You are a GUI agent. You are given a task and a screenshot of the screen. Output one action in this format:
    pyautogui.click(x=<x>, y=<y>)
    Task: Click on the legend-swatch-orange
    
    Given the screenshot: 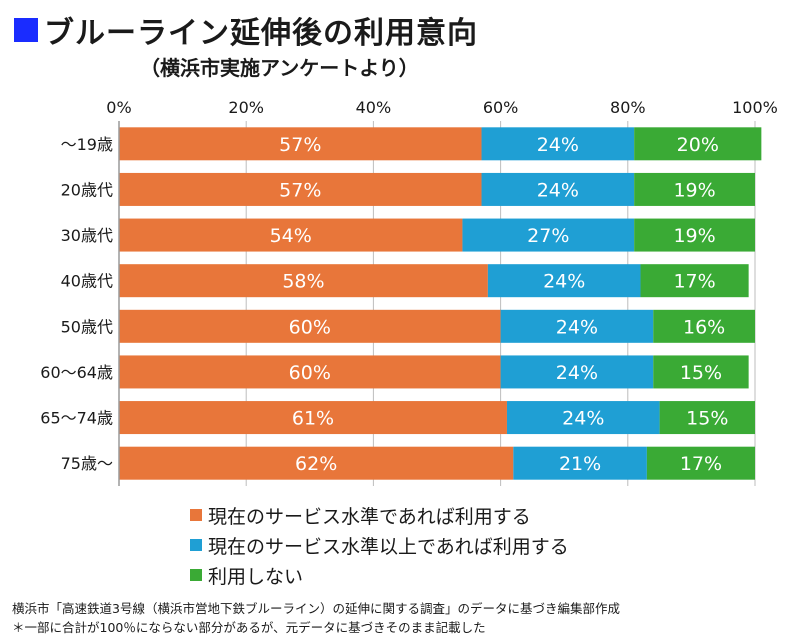 What is the action you would take?
    pyautogui.click(x=196, y=515)
    